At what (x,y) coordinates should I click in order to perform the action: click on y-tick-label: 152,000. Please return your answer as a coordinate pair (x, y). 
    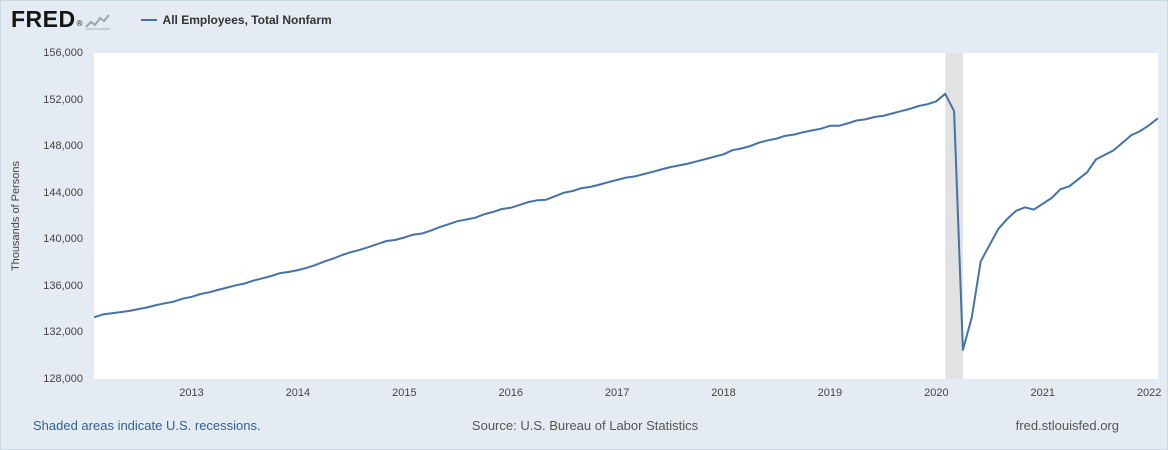
    Looking at the image, I should click on (63, 99).